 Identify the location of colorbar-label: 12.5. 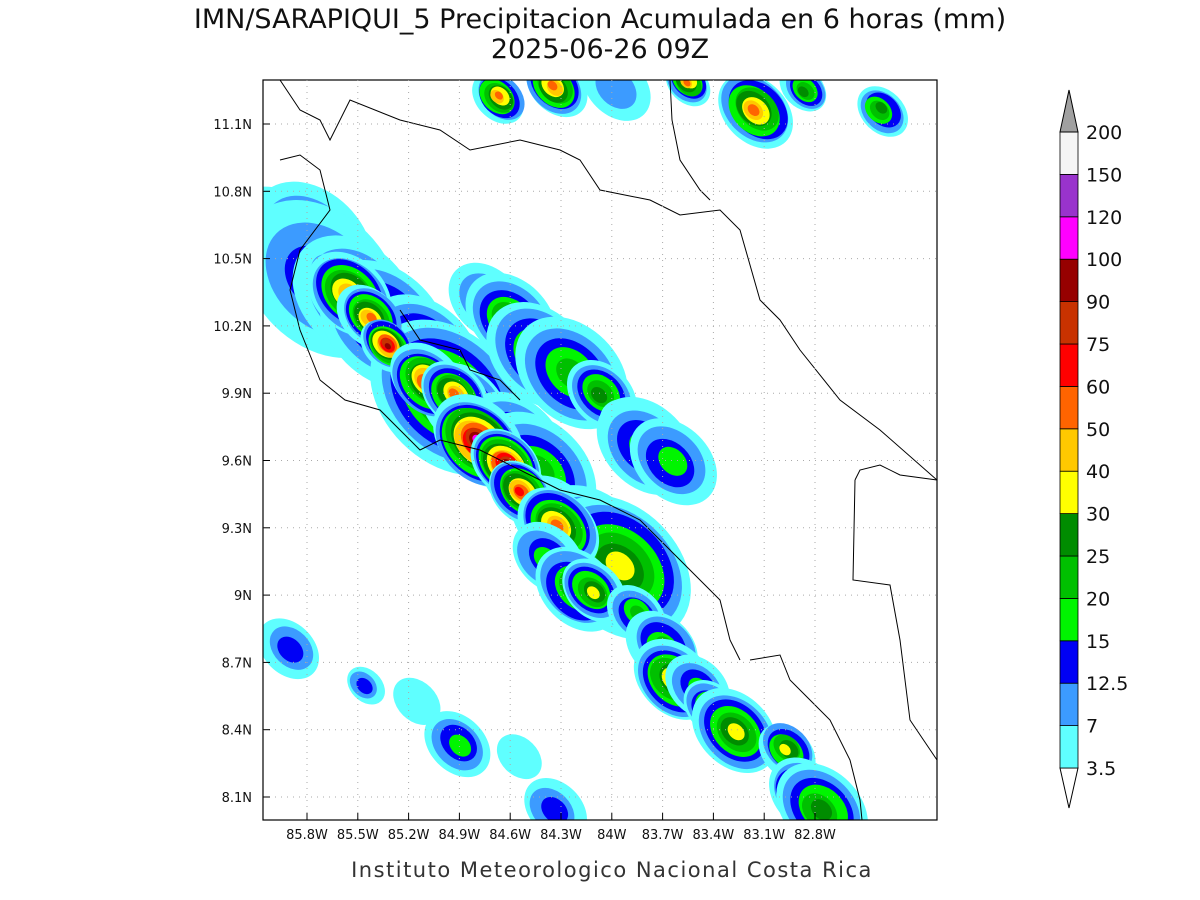
(1107, 684).